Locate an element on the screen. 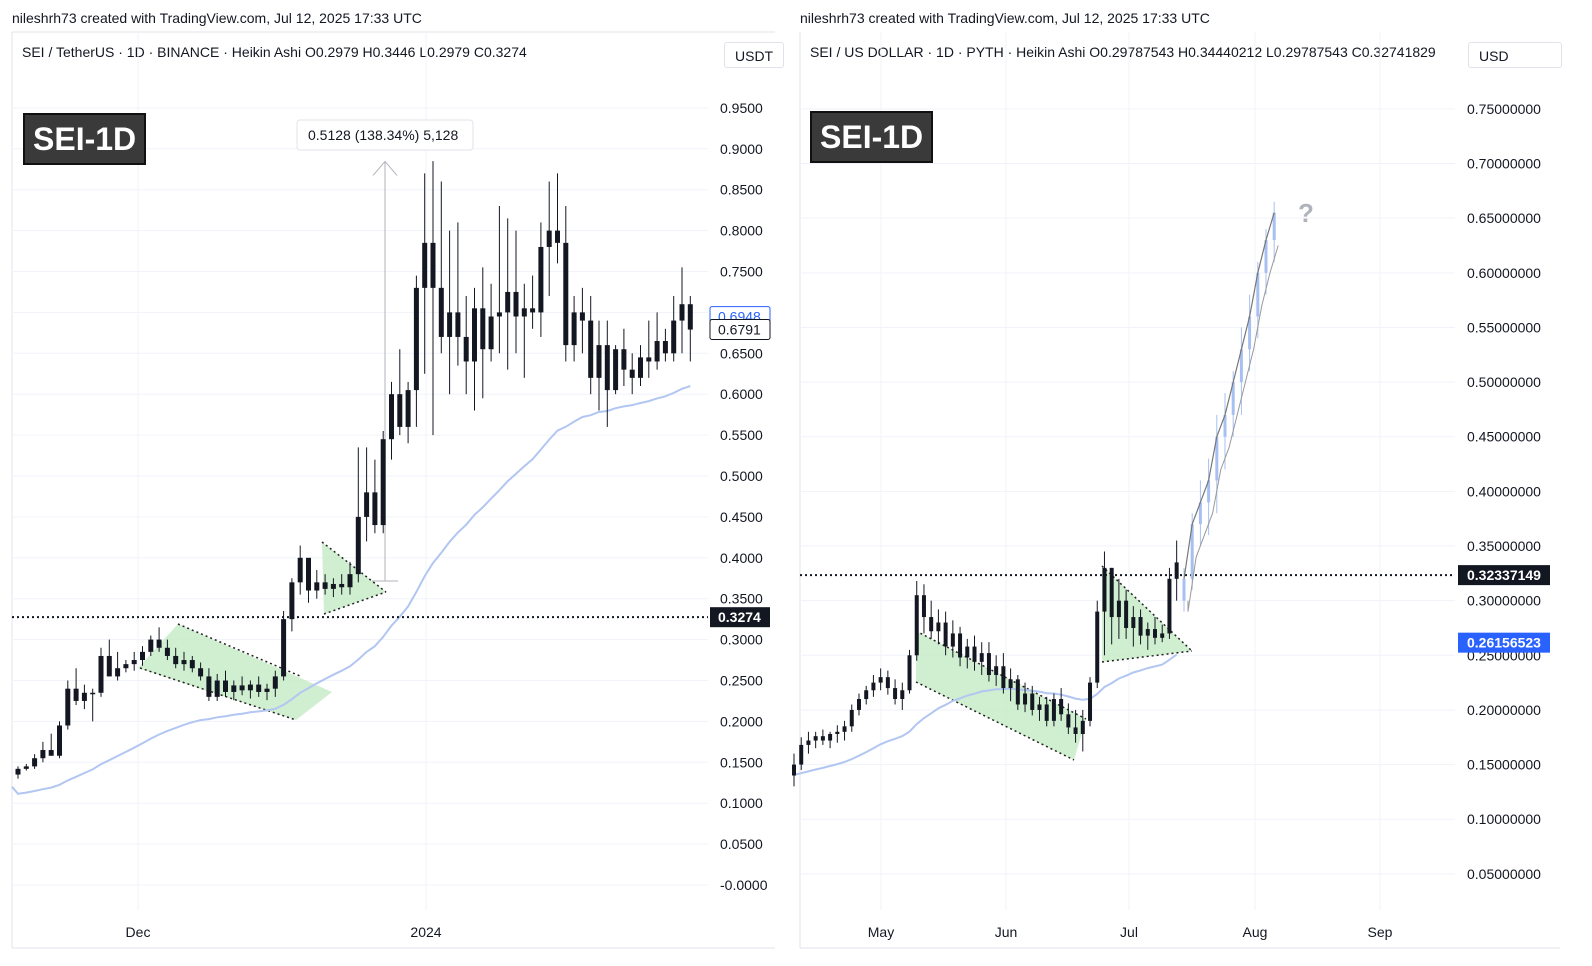  y-tick-label: 0.35000000 is located at coordinates (1504, 546).